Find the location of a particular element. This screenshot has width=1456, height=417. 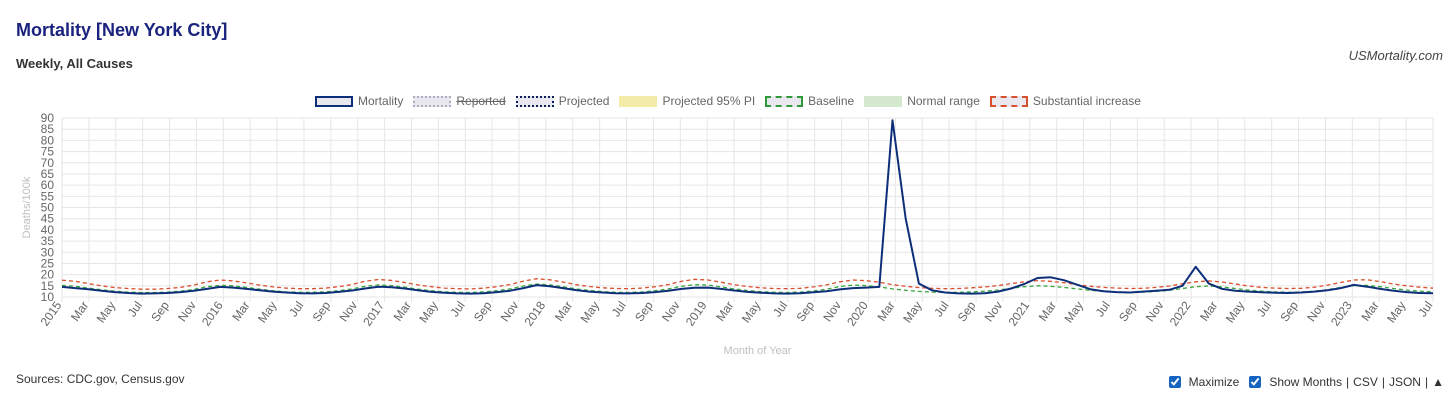

legend-item-reported: Reported is located at coordinates (459, 101).